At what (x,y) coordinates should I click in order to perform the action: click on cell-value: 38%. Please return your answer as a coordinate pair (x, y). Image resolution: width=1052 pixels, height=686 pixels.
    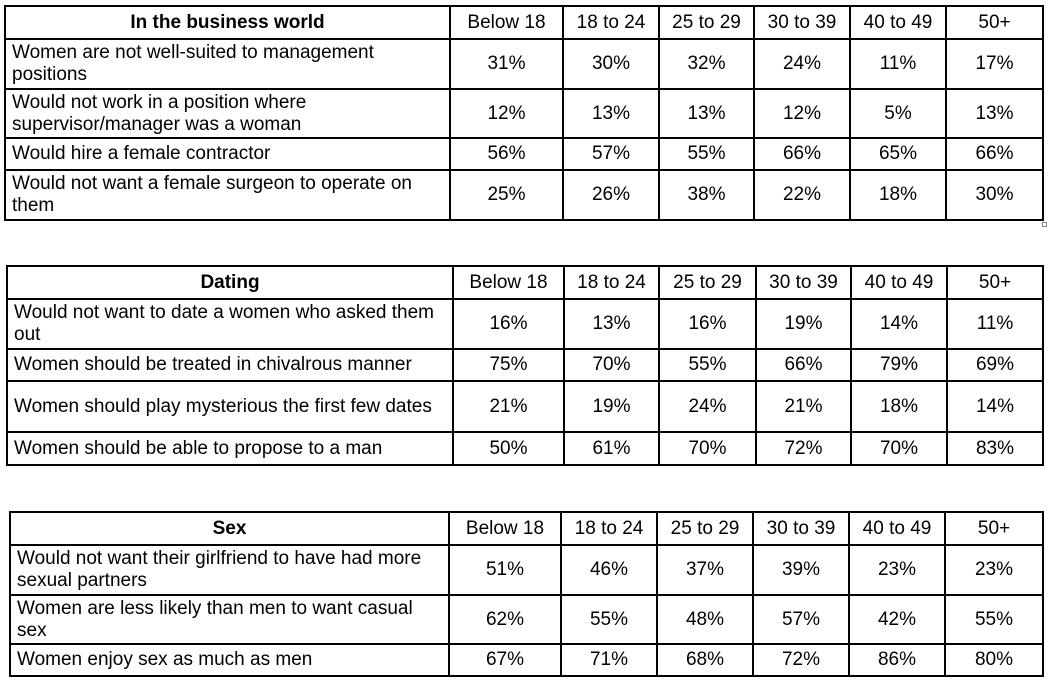
    Looking at the image, I should click on (706, 195).